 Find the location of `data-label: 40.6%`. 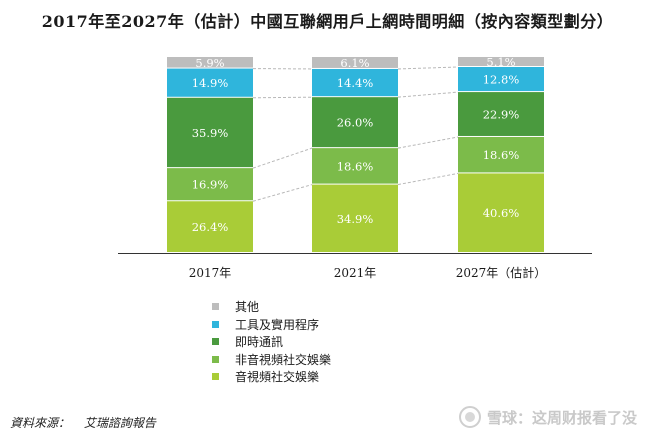

data-label: 40.6% is located at coordinates (501, 213).